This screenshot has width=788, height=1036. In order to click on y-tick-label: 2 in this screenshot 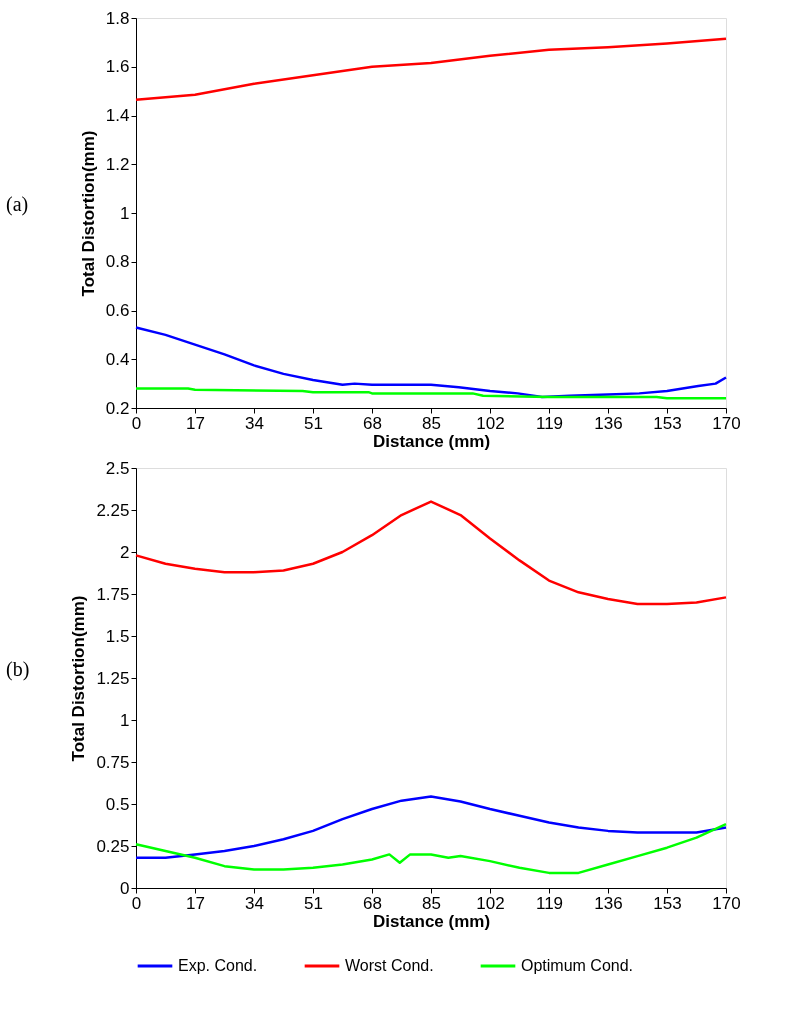, I will do `click(125, 552)`.